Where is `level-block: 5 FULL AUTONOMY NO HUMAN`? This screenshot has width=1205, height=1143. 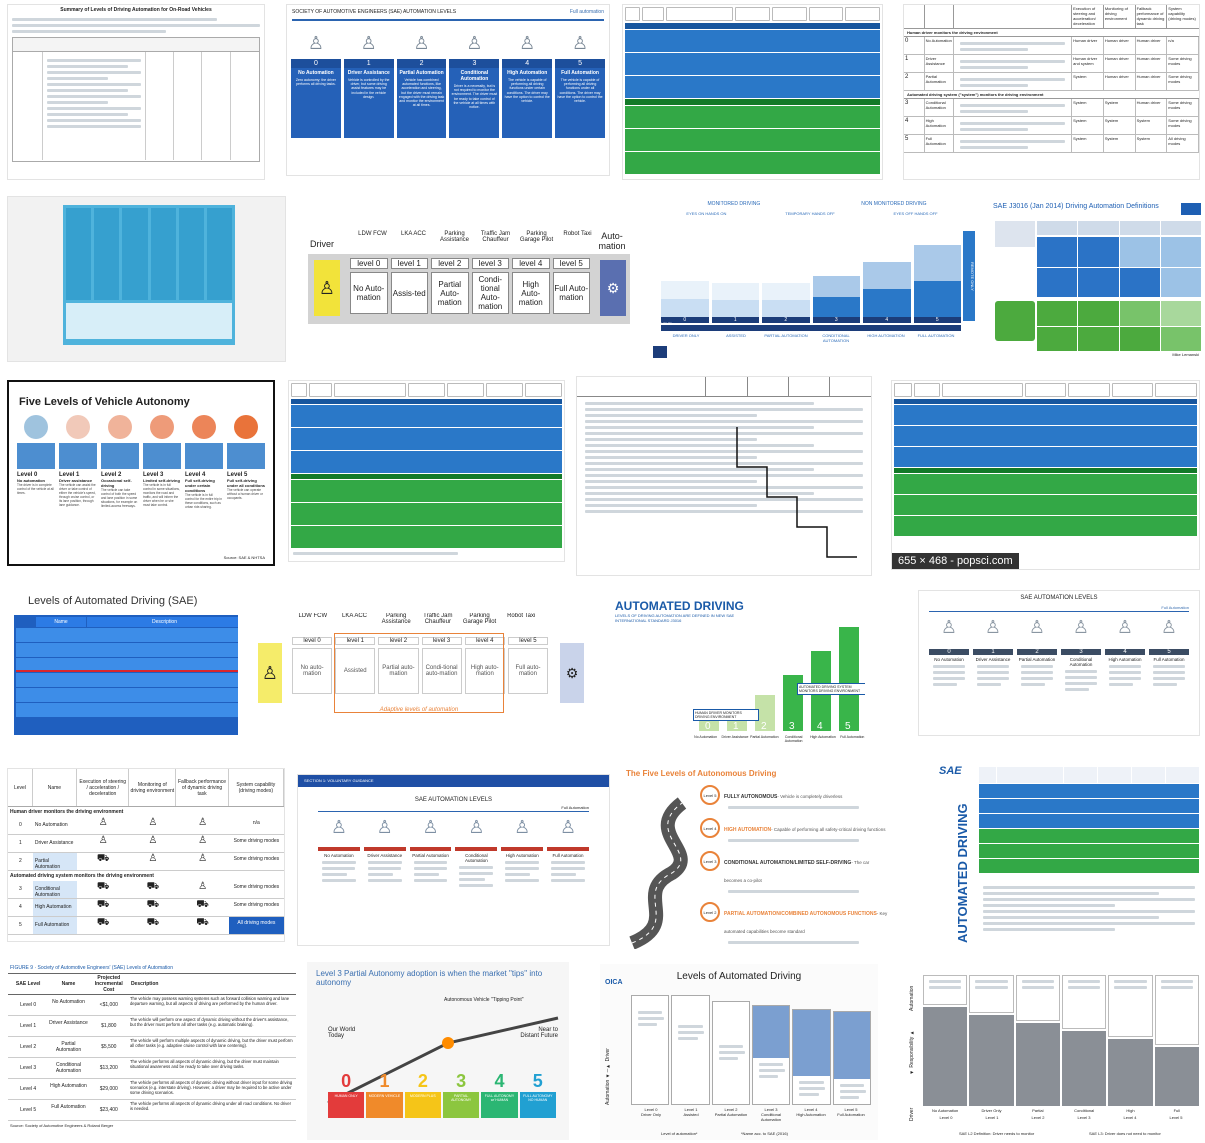
level-block: 5 FULL AUTONOMY NO HUMAN is located at coordinates (537, 1094).